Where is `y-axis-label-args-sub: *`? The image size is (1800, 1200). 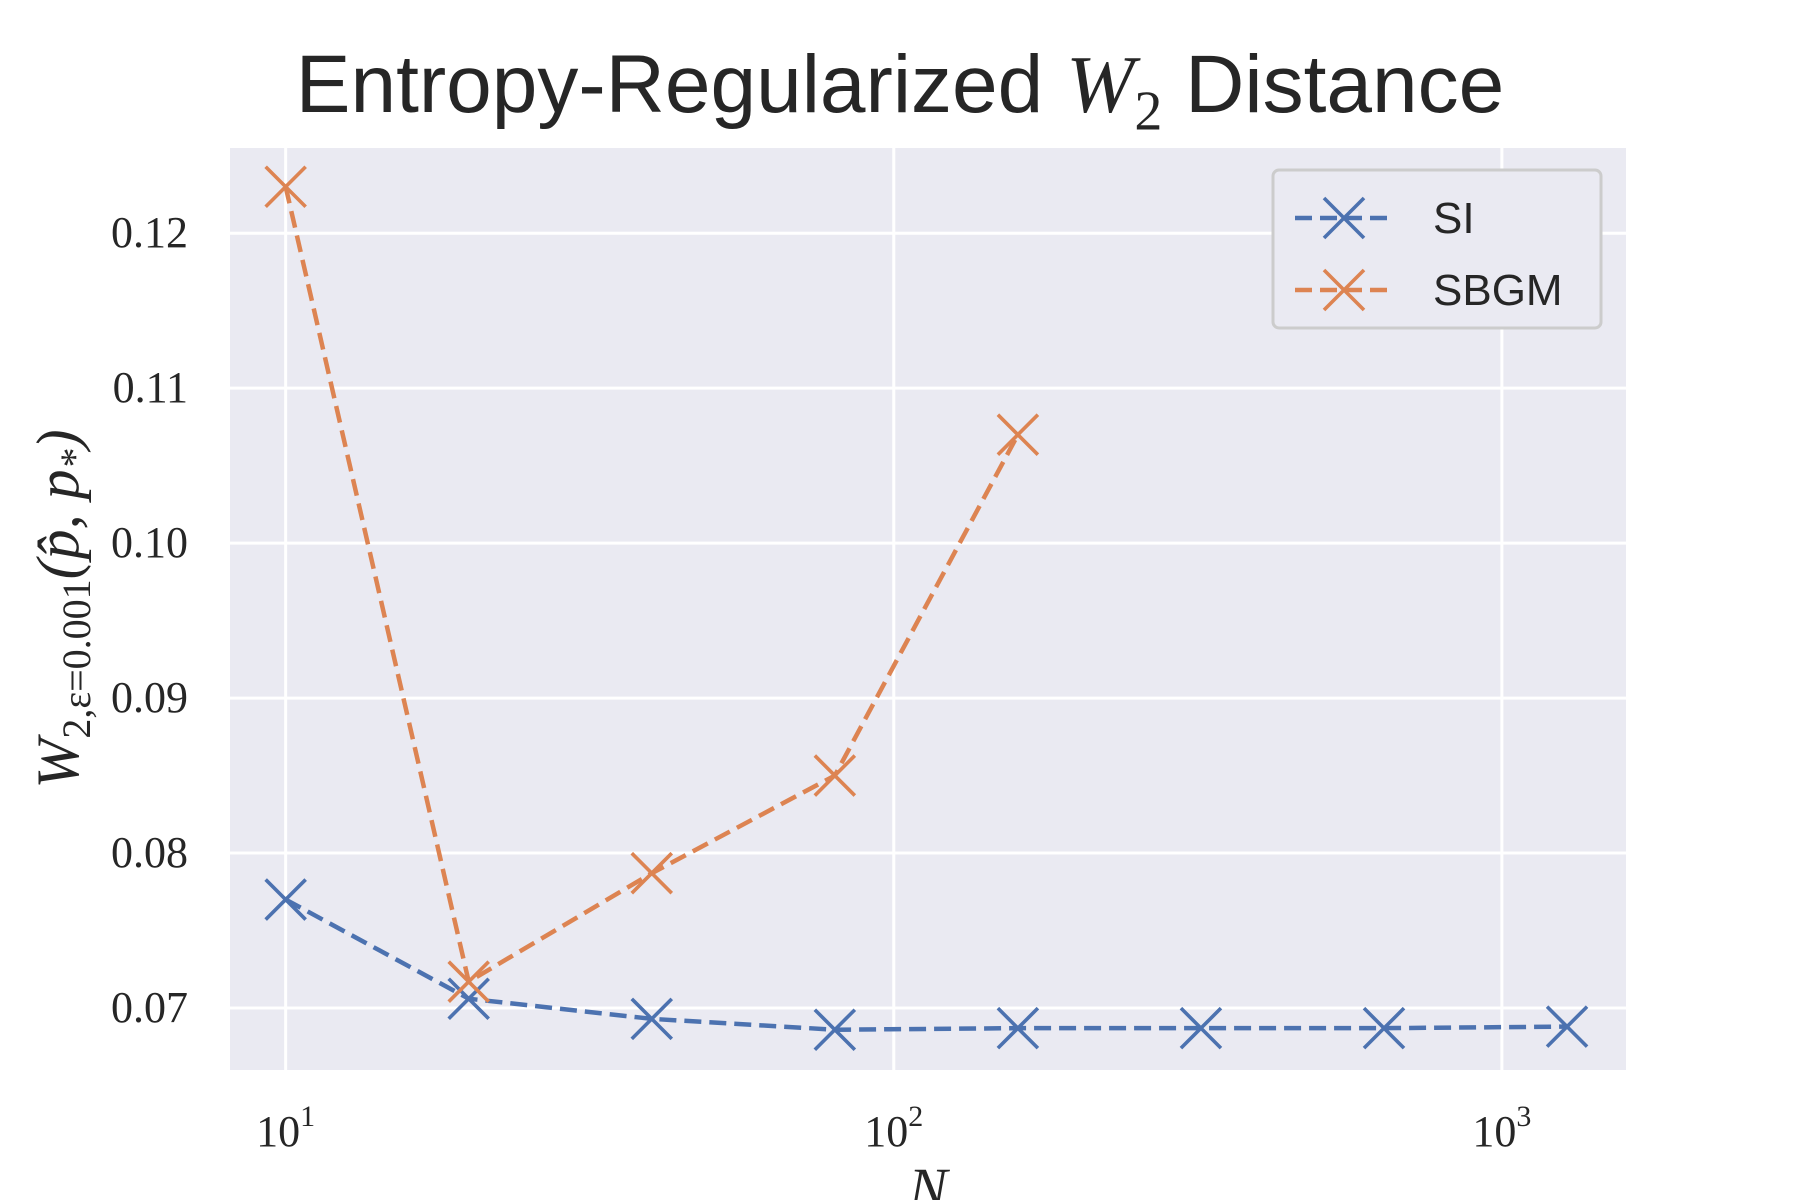 y-axis-label-args-sub: * is located at coordinates (74, 459).